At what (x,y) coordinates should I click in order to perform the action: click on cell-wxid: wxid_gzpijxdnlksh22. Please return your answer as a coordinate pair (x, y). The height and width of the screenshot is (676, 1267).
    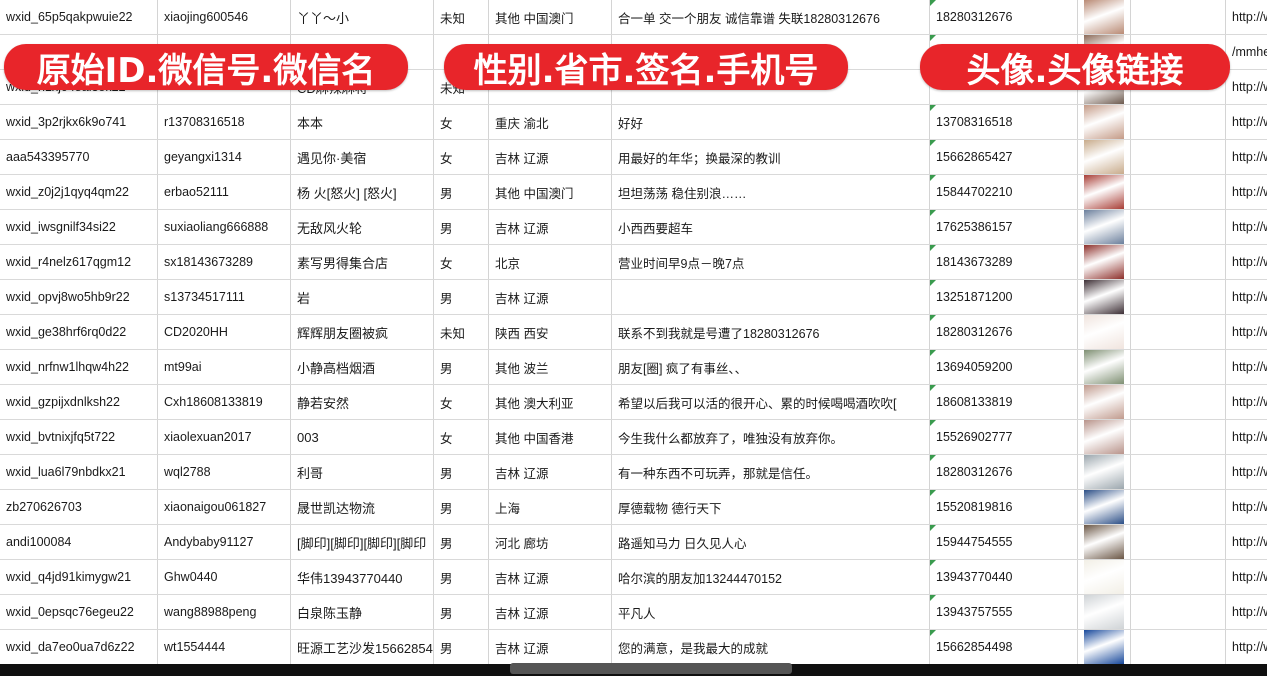
    Looking at the image, I should click on (79, 402).